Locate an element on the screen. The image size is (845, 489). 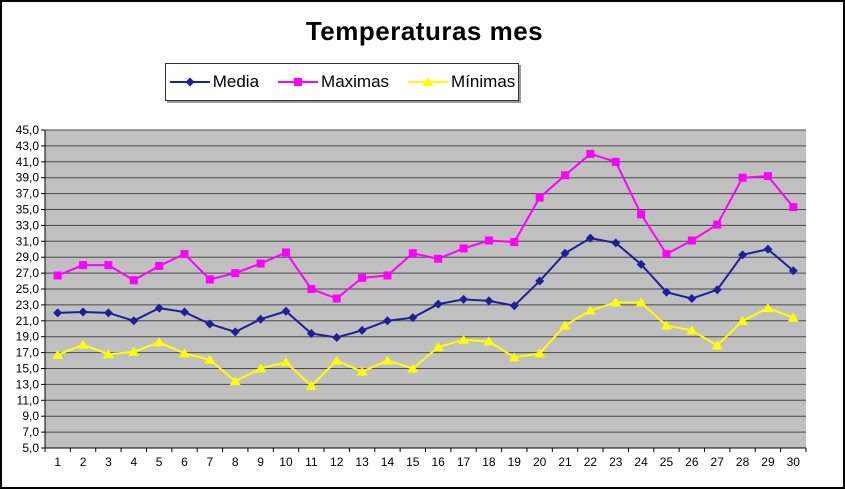
x-axis-label: 25 is located at coordinates (667, 462).